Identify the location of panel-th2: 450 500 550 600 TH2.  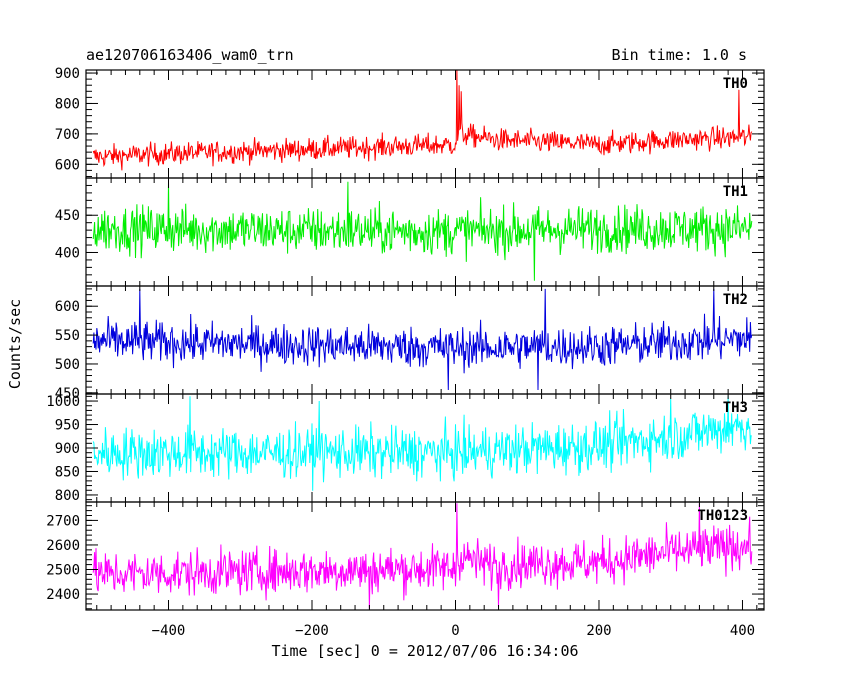
(410, 343).